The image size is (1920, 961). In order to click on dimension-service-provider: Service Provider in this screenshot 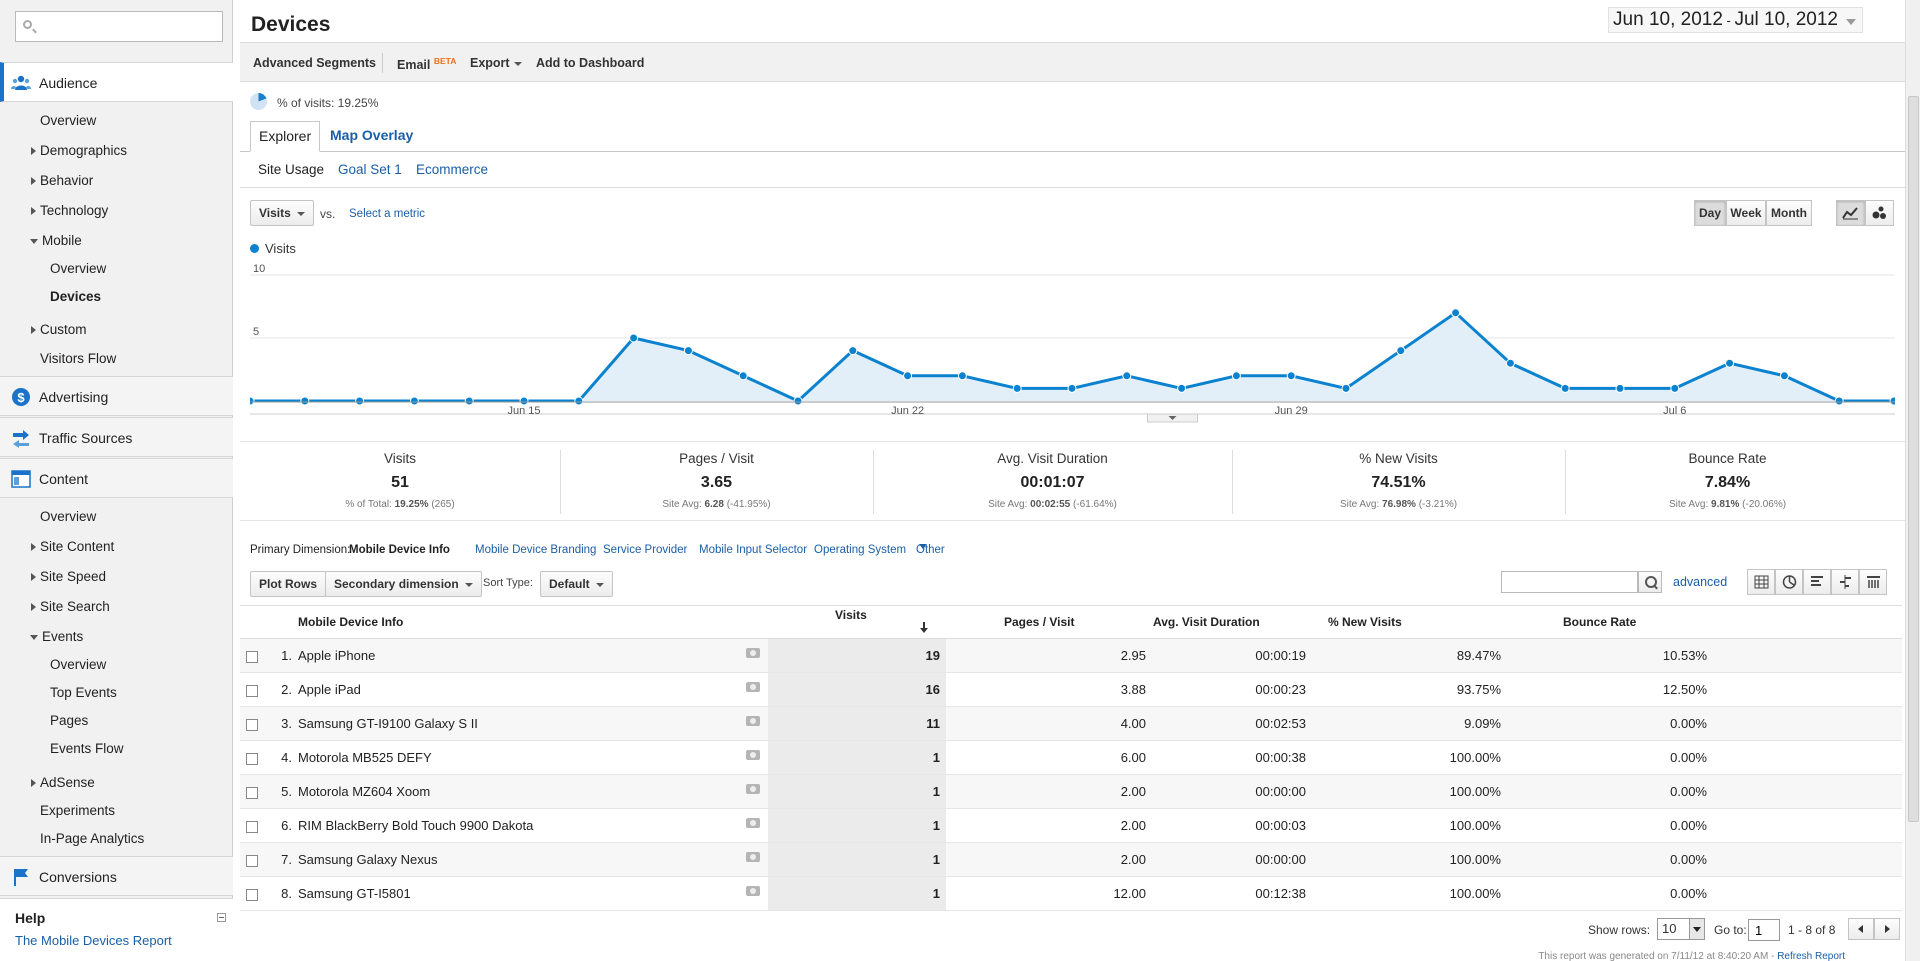, I will do `click(645, 550)`.